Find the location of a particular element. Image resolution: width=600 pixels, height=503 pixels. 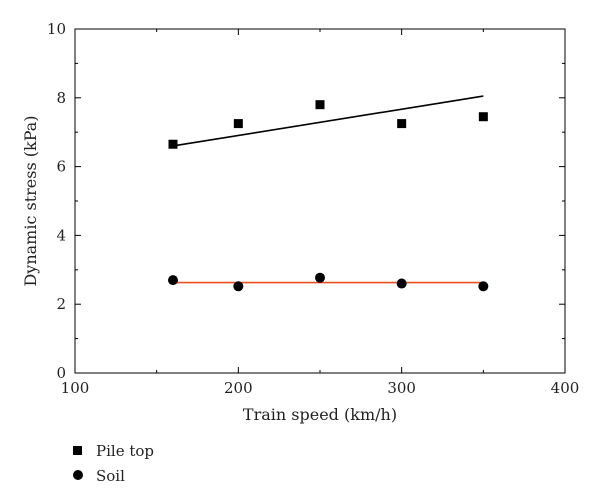

y-tick-label: 0 is located at coordinates (61, 373).